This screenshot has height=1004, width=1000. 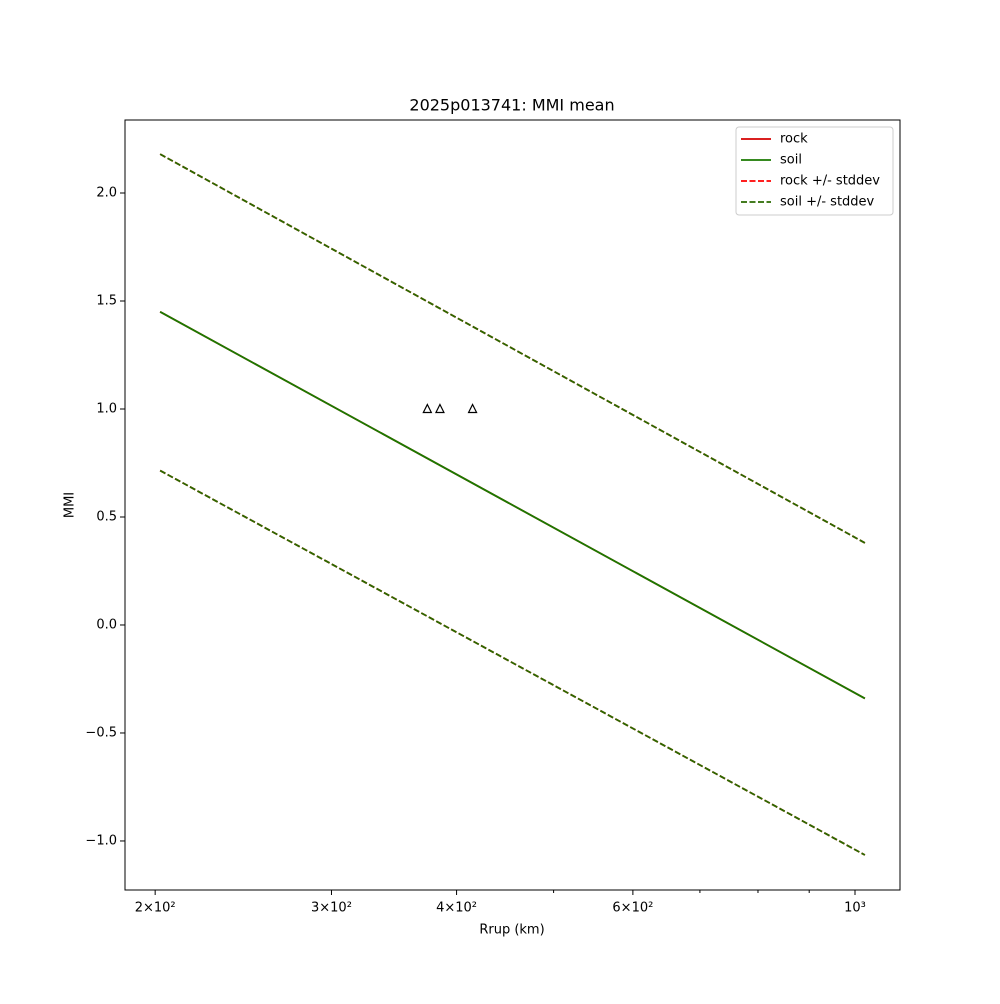 I want to click on y-tick-label: 0.0, so click(x=106, y=624).